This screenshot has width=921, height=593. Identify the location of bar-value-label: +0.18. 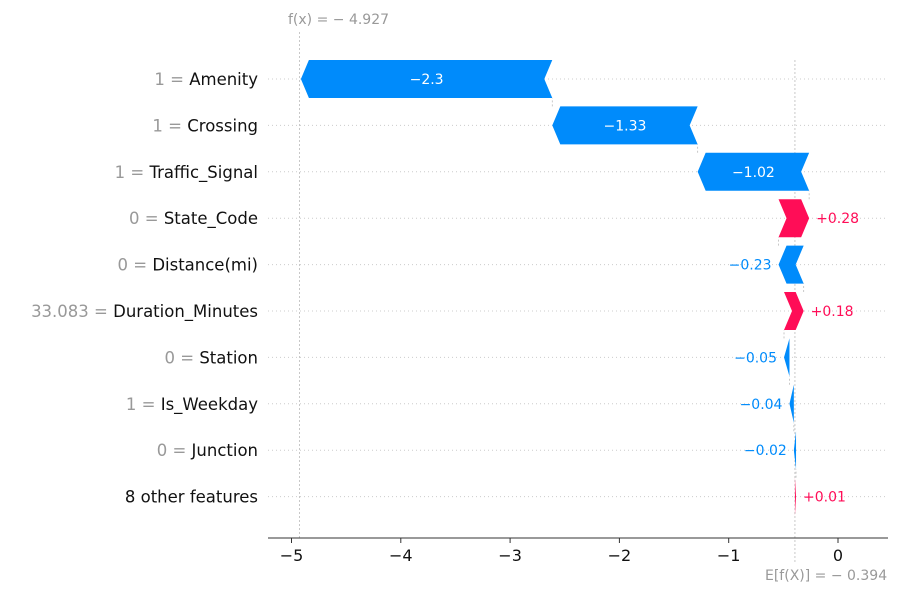
(832, 312).